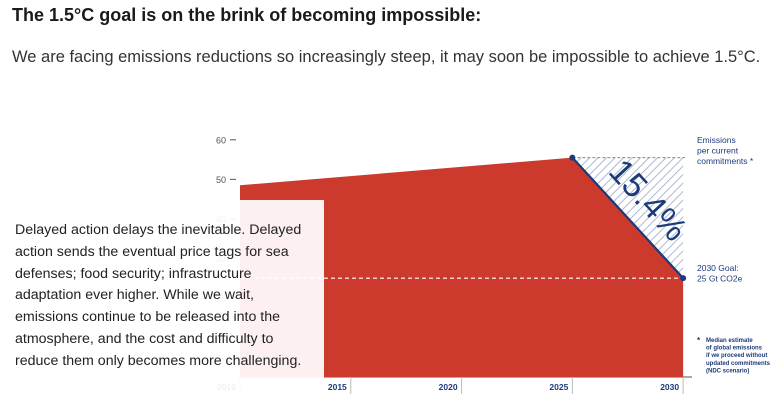 The image size is (772, 404). I want to click on footnote-label: updated commitments, so click(738, 364).